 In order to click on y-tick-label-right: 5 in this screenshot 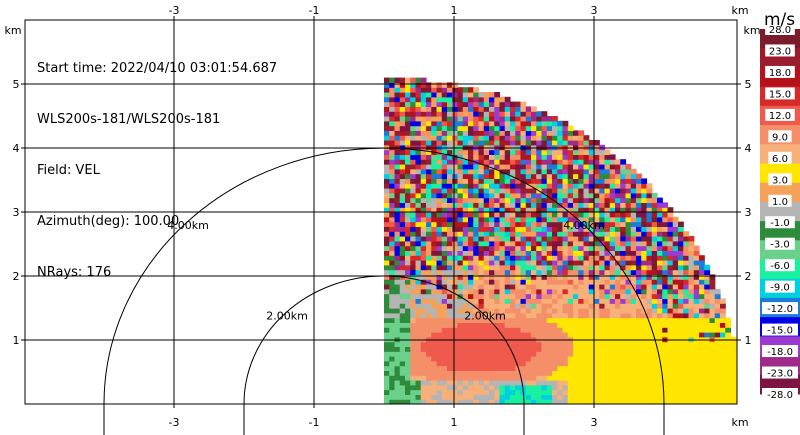, I will do `click(748, 84)`.